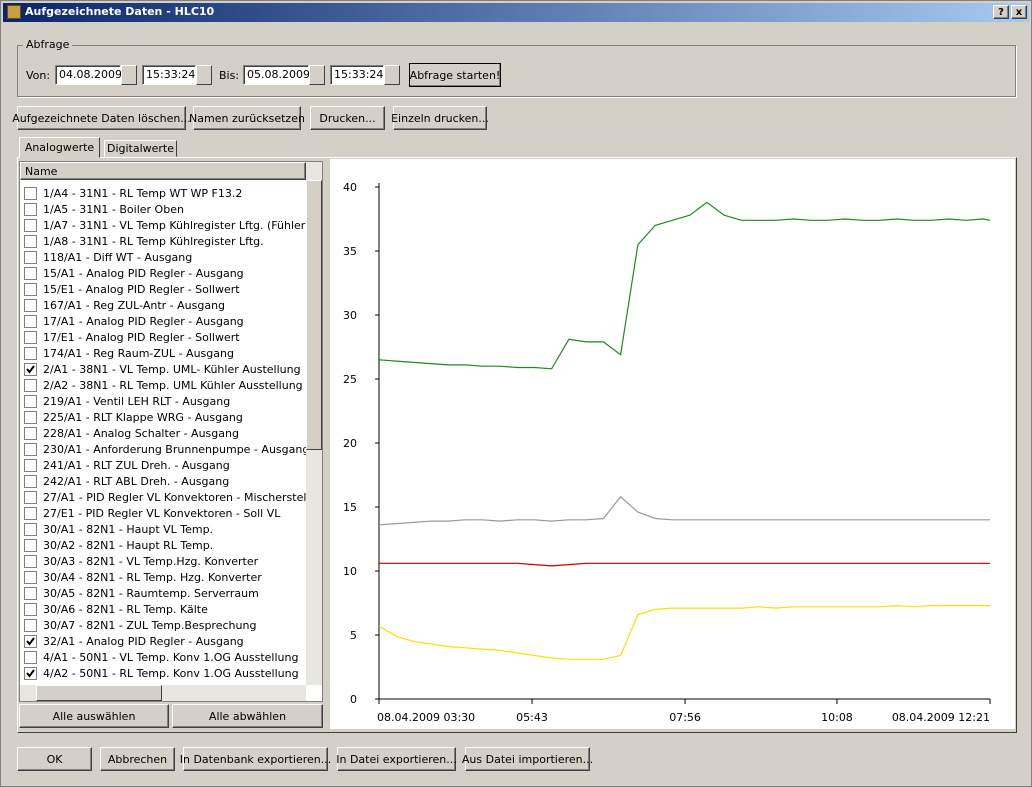  Describe the element at coordinates (143, 193) in the screenshot. I see `row-label: 1/A4 - 31N1 - RL Temp WT WP F13.2` at that location.